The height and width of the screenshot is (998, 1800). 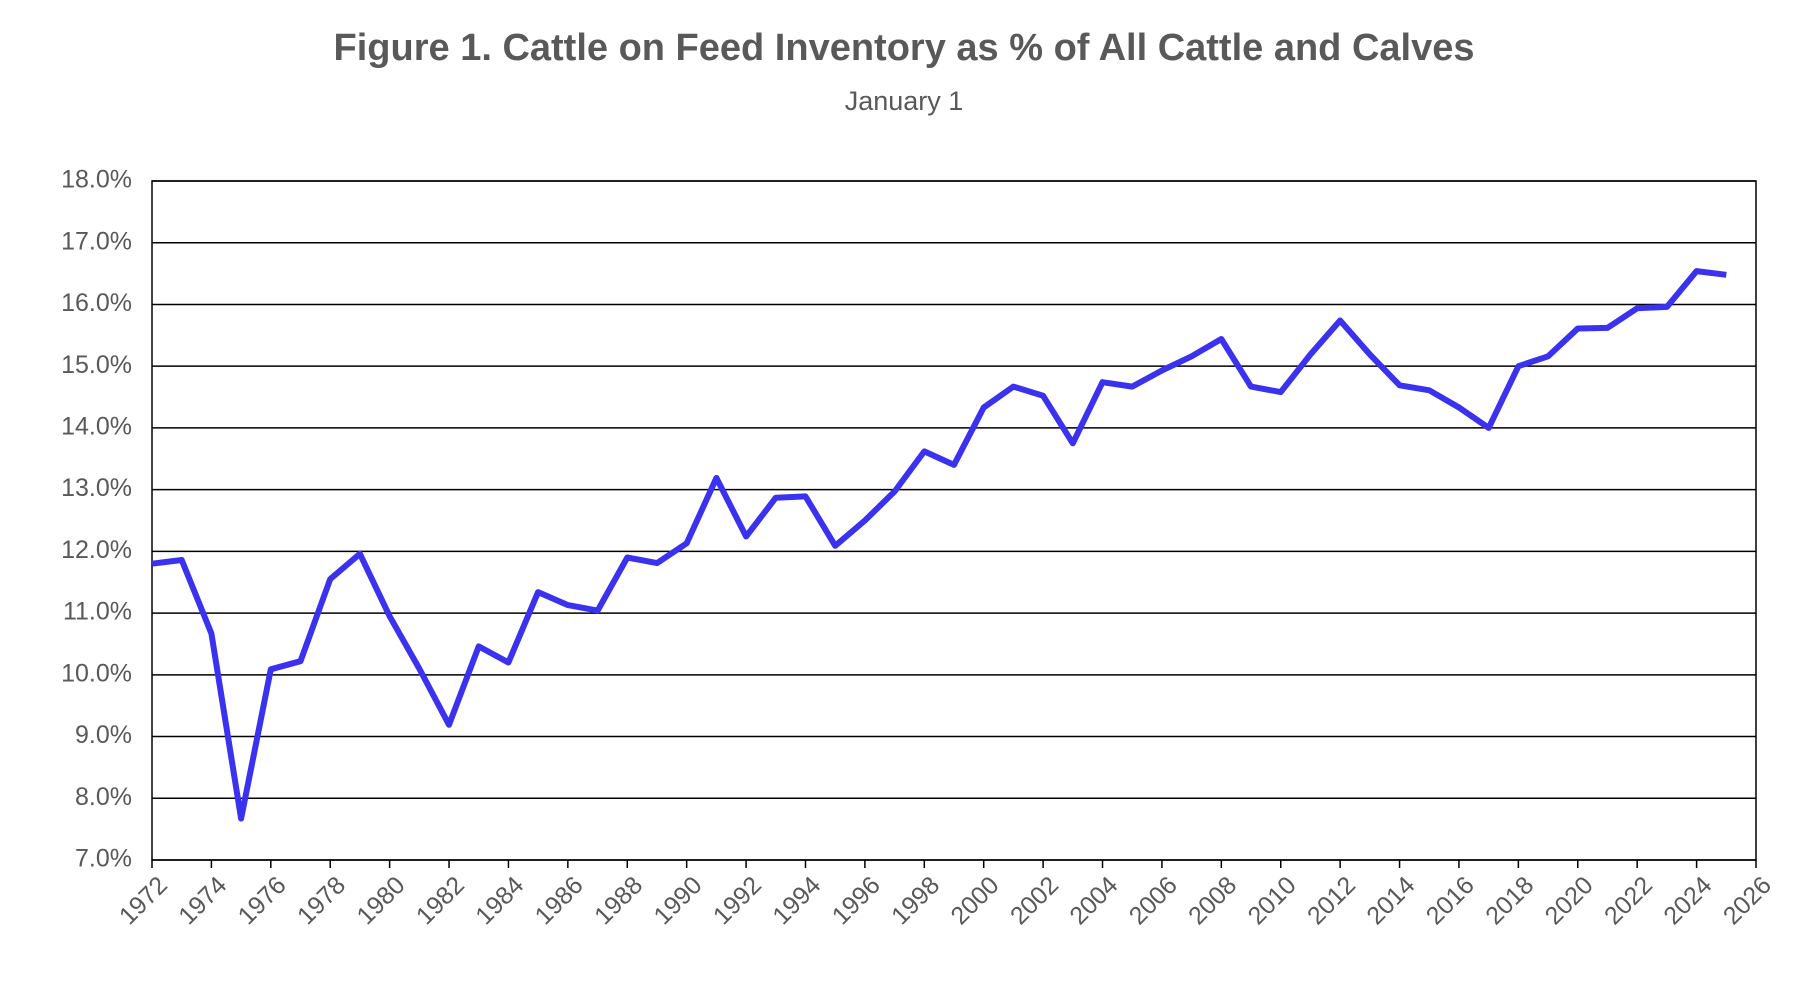 What do you see at coordinates (1390, 900) in the screenshot?
I see `x-tick-label: 2014` at bounding box center [1390, 900].